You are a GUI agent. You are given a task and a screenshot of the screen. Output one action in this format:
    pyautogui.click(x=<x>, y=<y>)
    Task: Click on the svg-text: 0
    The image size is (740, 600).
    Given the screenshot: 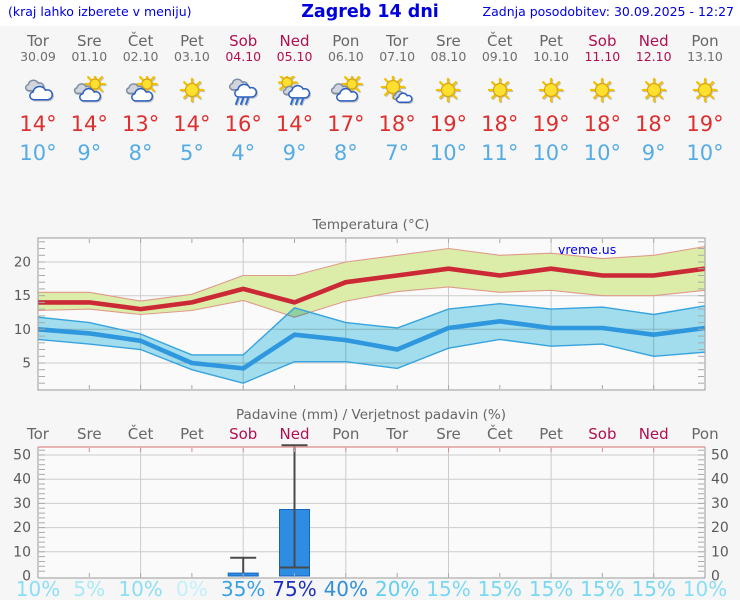 What is the action you would take?
    pyautogui.click(x=715, y=577)
    